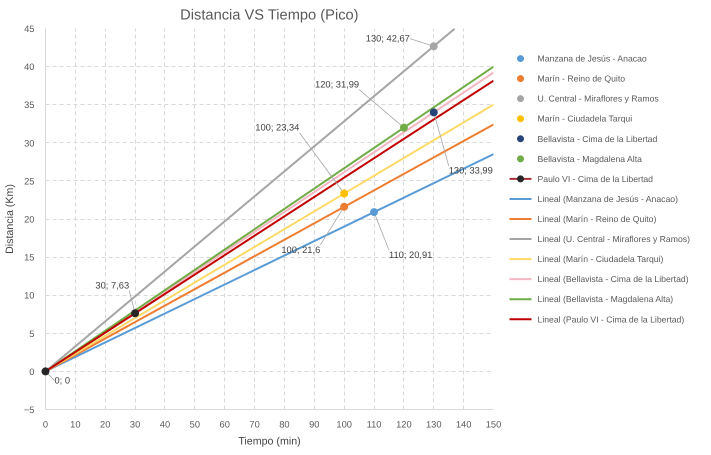  I want to click on x-tick-label: 10, so click(75, 425).